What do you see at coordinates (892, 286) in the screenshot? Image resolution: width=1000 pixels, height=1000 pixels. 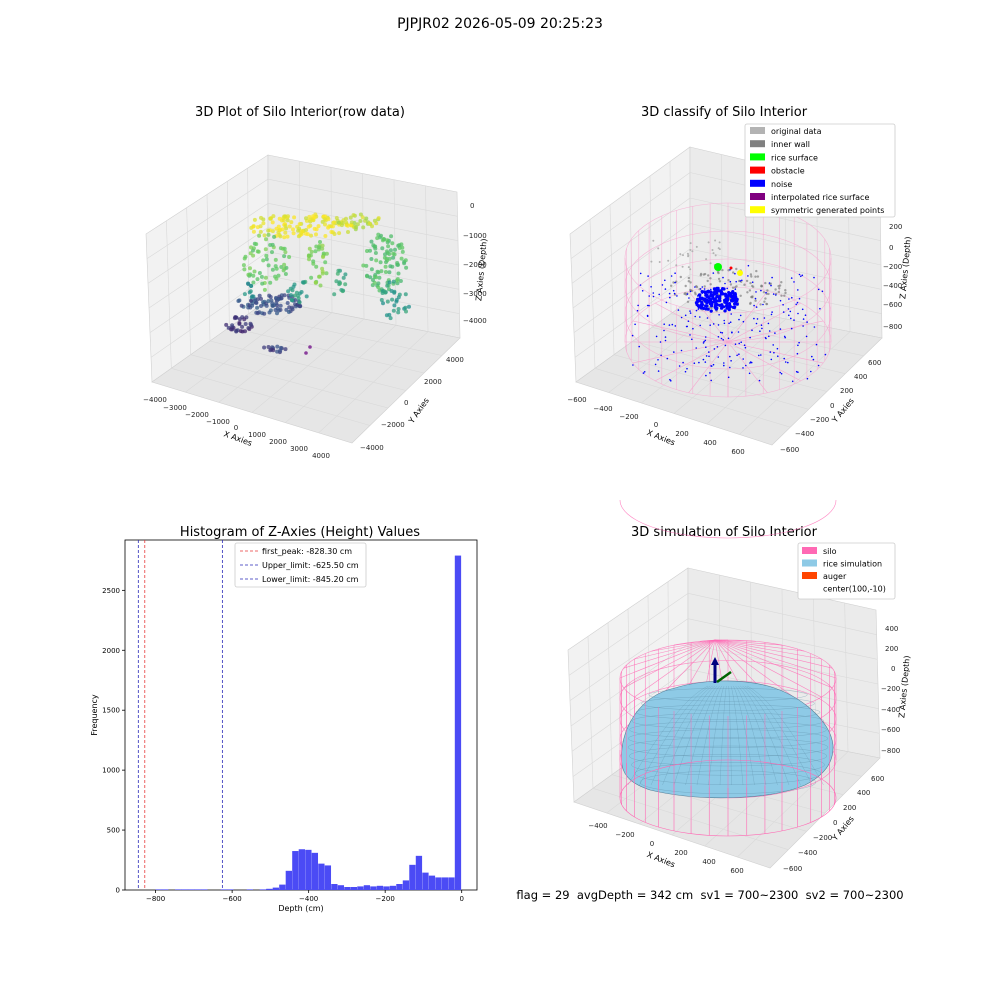 I see `classify-z-tick: −400` at bounding box center [892, 286].